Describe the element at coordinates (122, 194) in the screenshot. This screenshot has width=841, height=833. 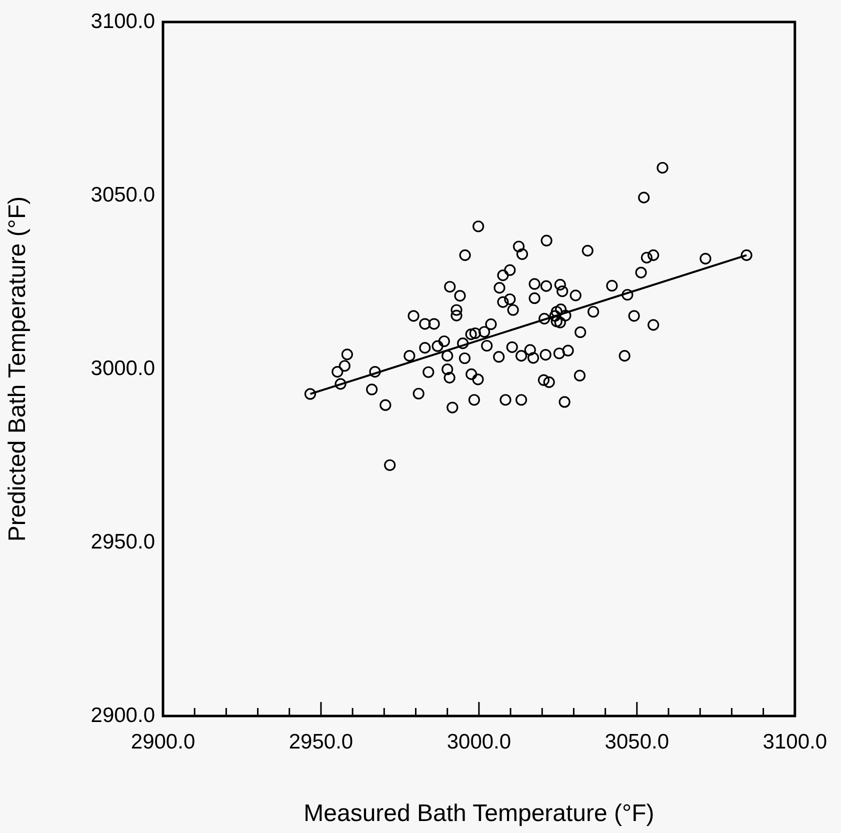
I see `y-tick-label: 3050.0` at that location.